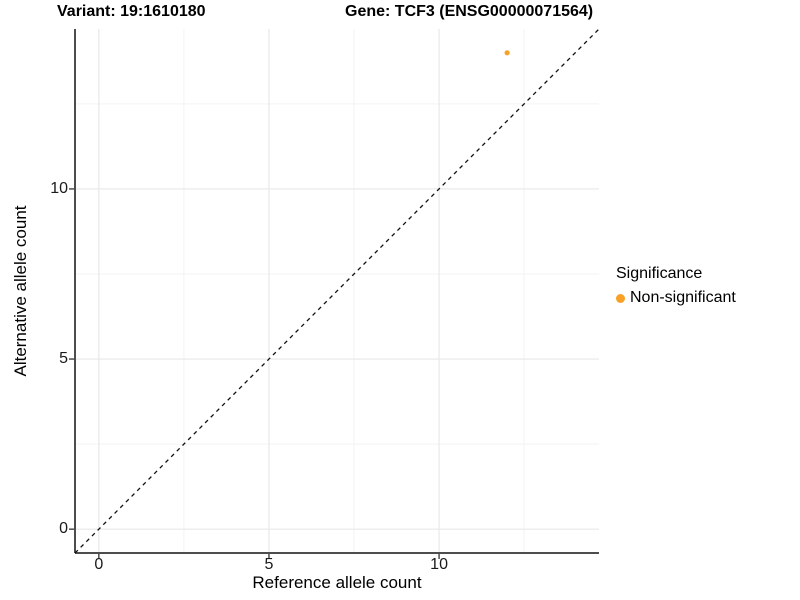 The width and height of the screenshot is (800, 600). Describe the element at coordinates (269, 564) in the screenshot. I see `x-tick-label: 5` at that location.